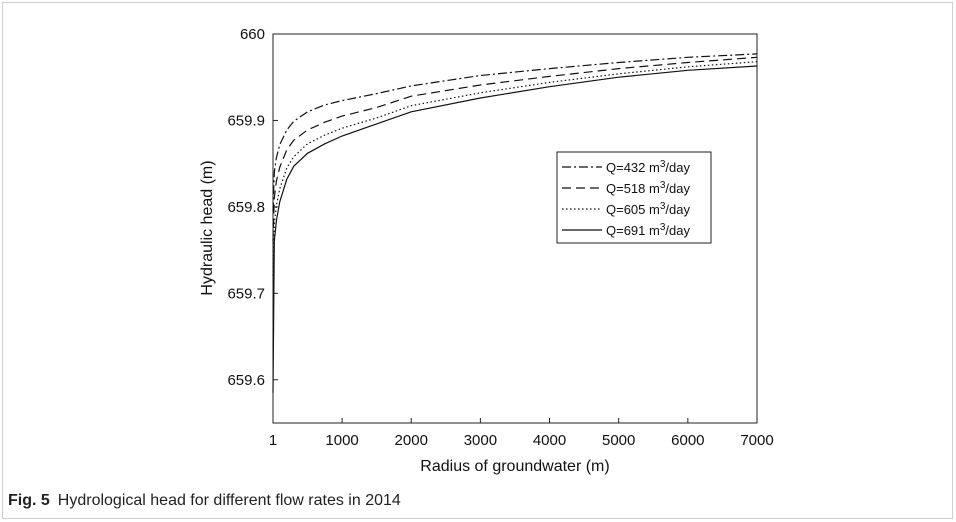  I want to click on legend-label: Q=432 m3/day, so click(648, 167).